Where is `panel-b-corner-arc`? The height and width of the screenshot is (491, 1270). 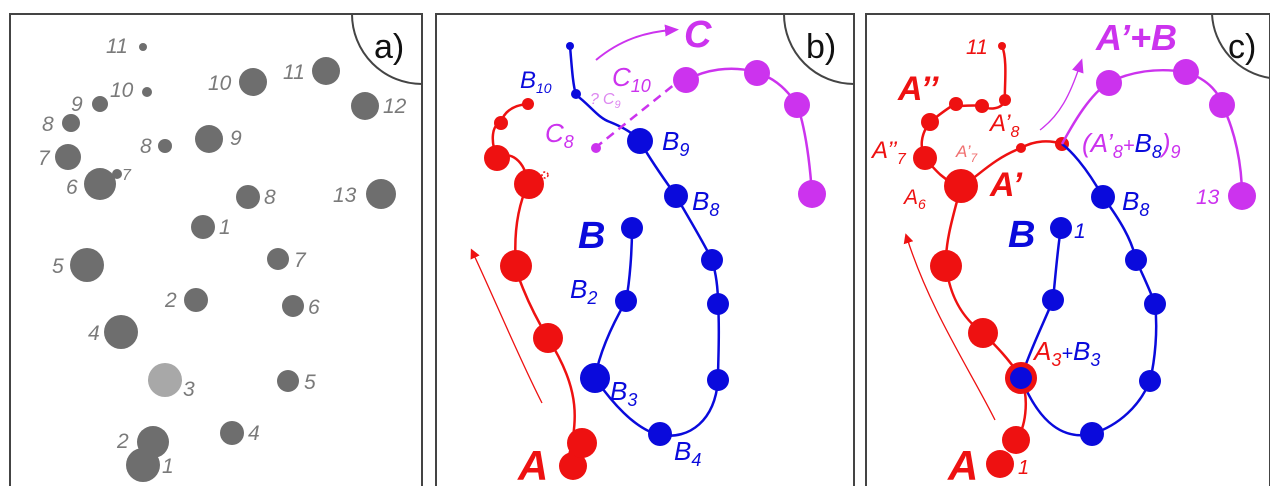 panel-b-corner-arc is located at coordinates (819, 49).